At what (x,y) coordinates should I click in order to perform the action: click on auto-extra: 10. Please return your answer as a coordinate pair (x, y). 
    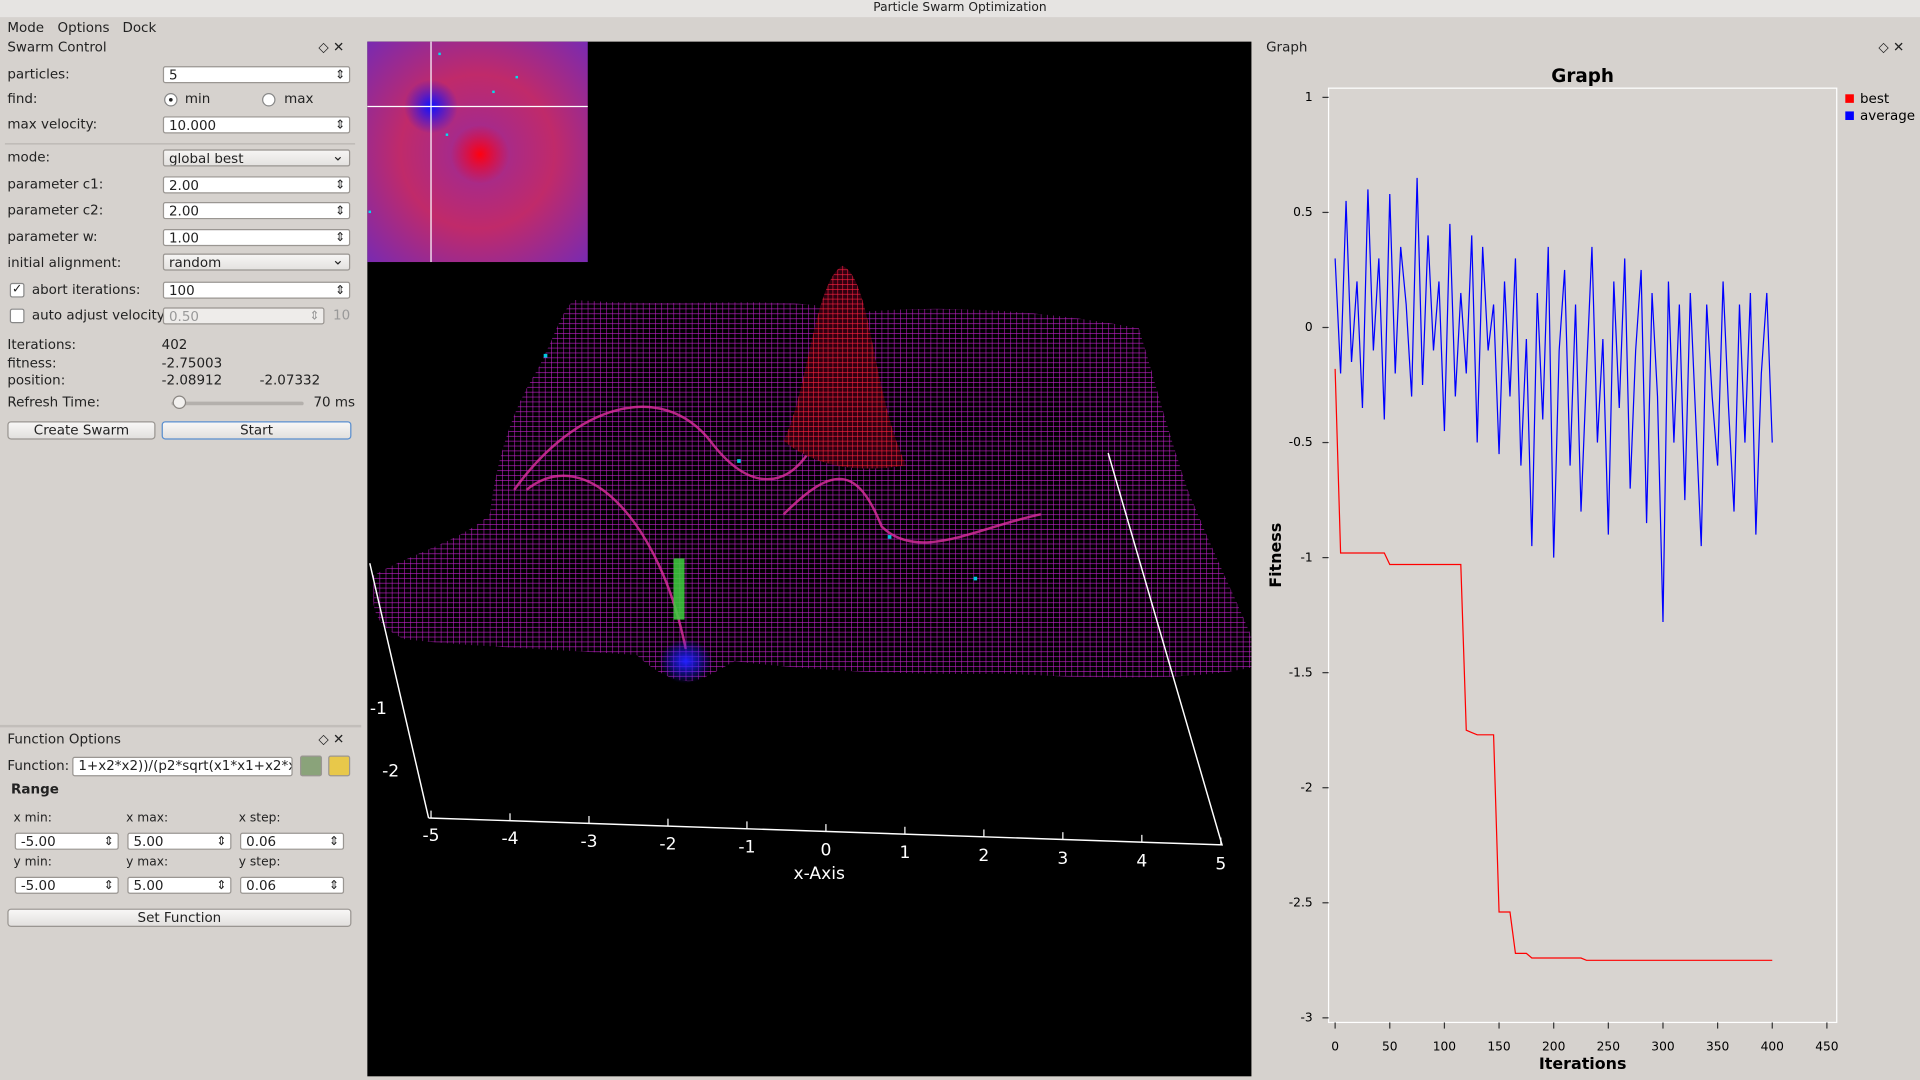
    Looking at the image, I should click on (342, 315).